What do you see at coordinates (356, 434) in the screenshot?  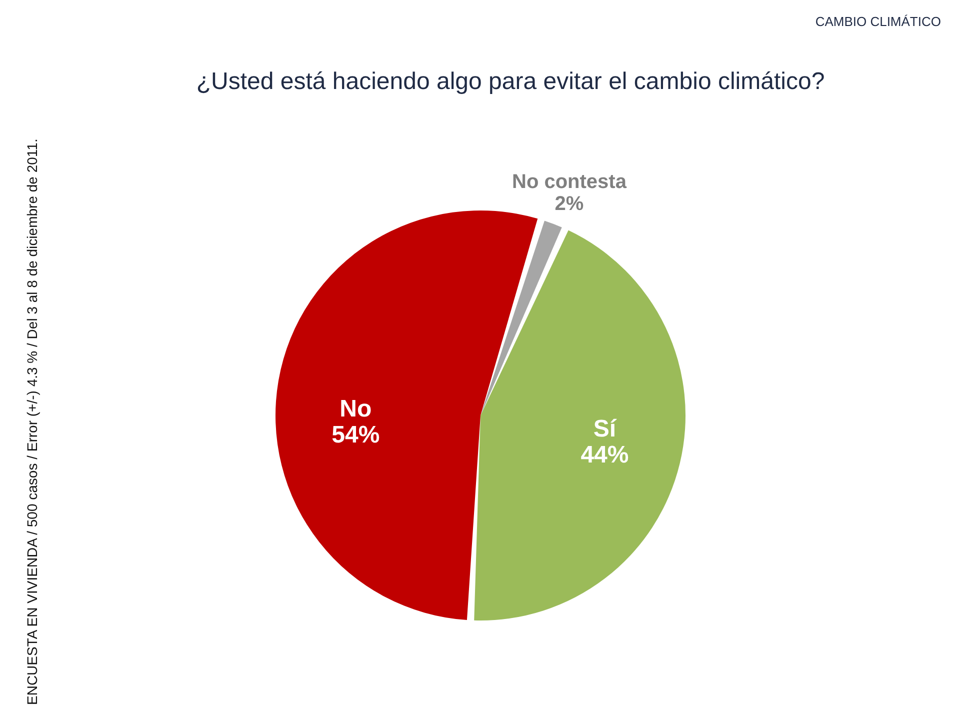 I see `data-label: 54%` at bounding box center [356, 434].